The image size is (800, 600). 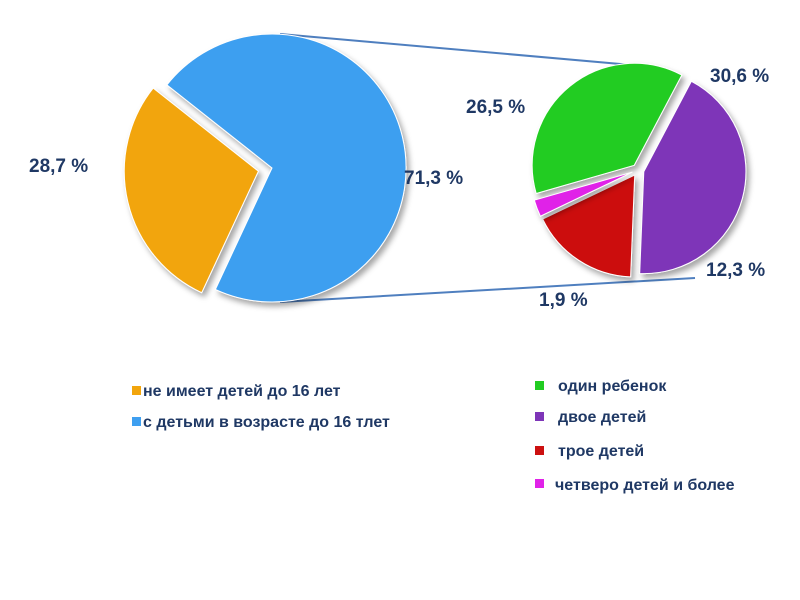 What do you see at coordinates (563, 300) in the screenshot?
I see `label-four-plus-children-pct: 1,9 %` at bounding box center [563, 300].